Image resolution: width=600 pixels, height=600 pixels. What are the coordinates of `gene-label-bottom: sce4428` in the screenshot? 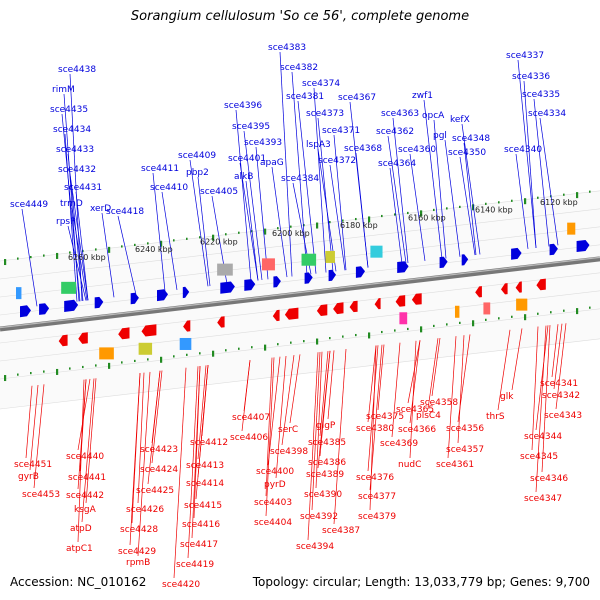 It's located at (139, 530).